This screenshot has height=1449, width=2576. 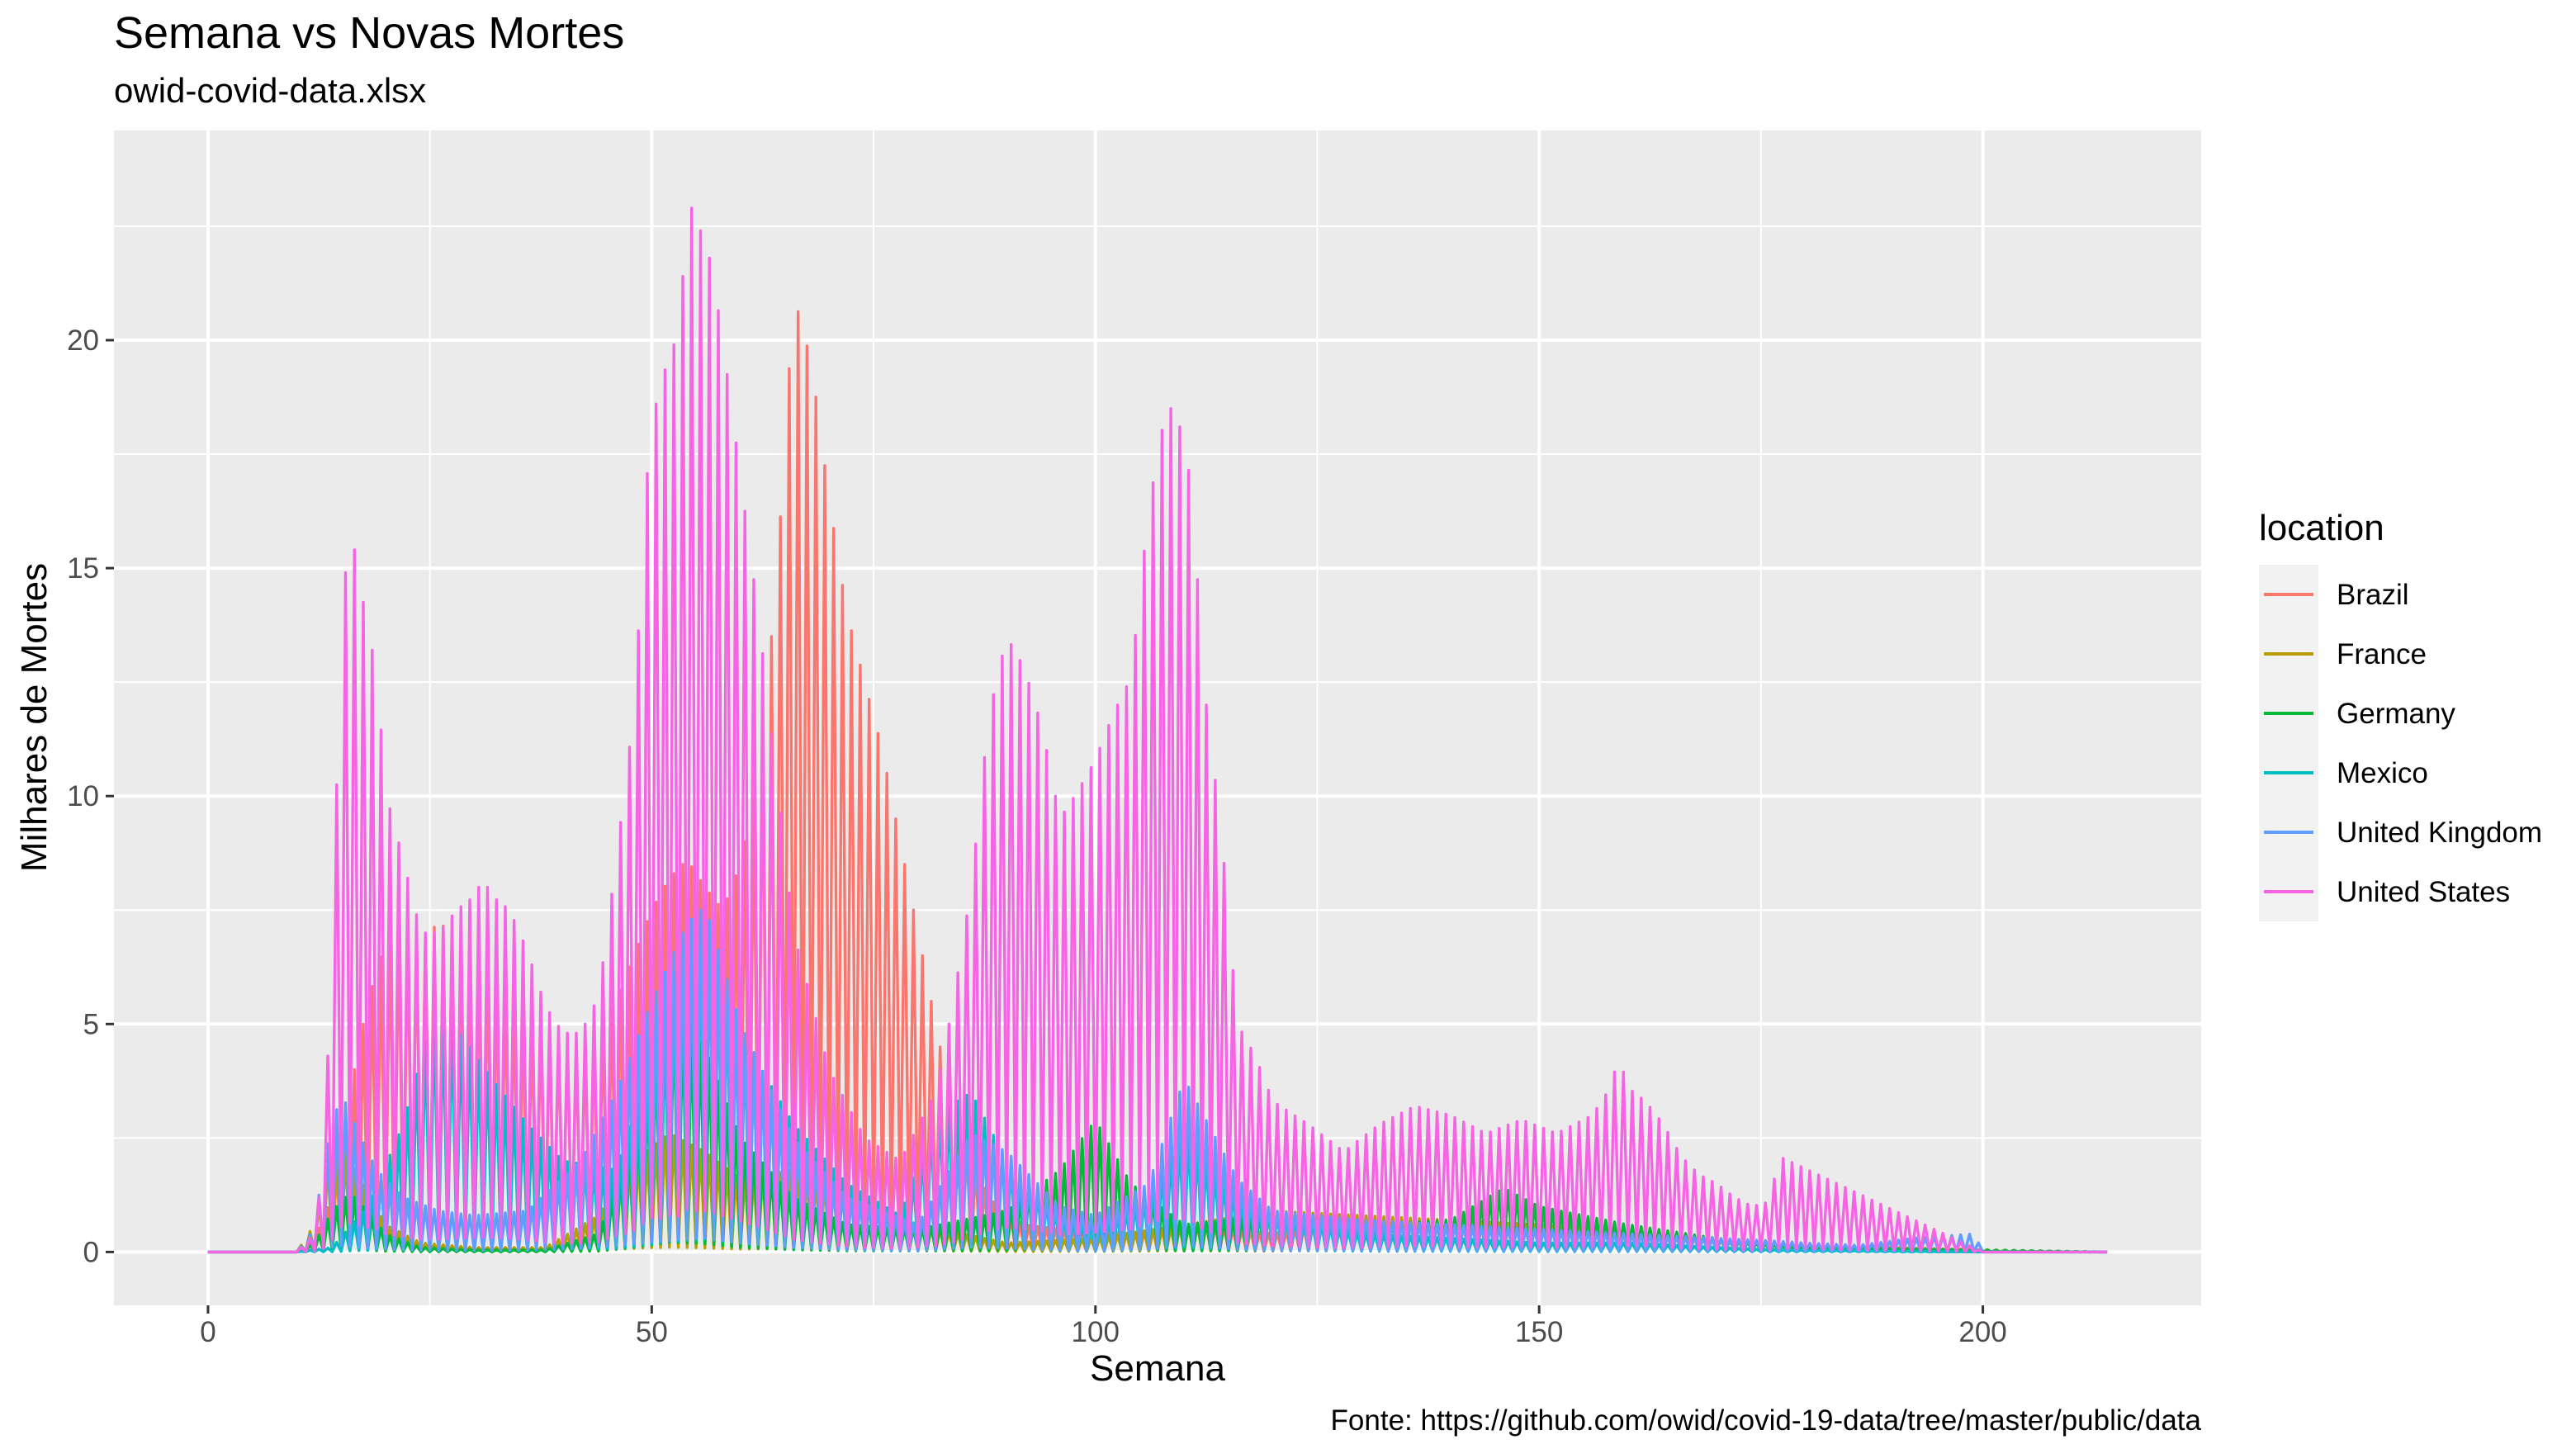 I want to click on legend-label: Germany, so click(x=2396, y=714).